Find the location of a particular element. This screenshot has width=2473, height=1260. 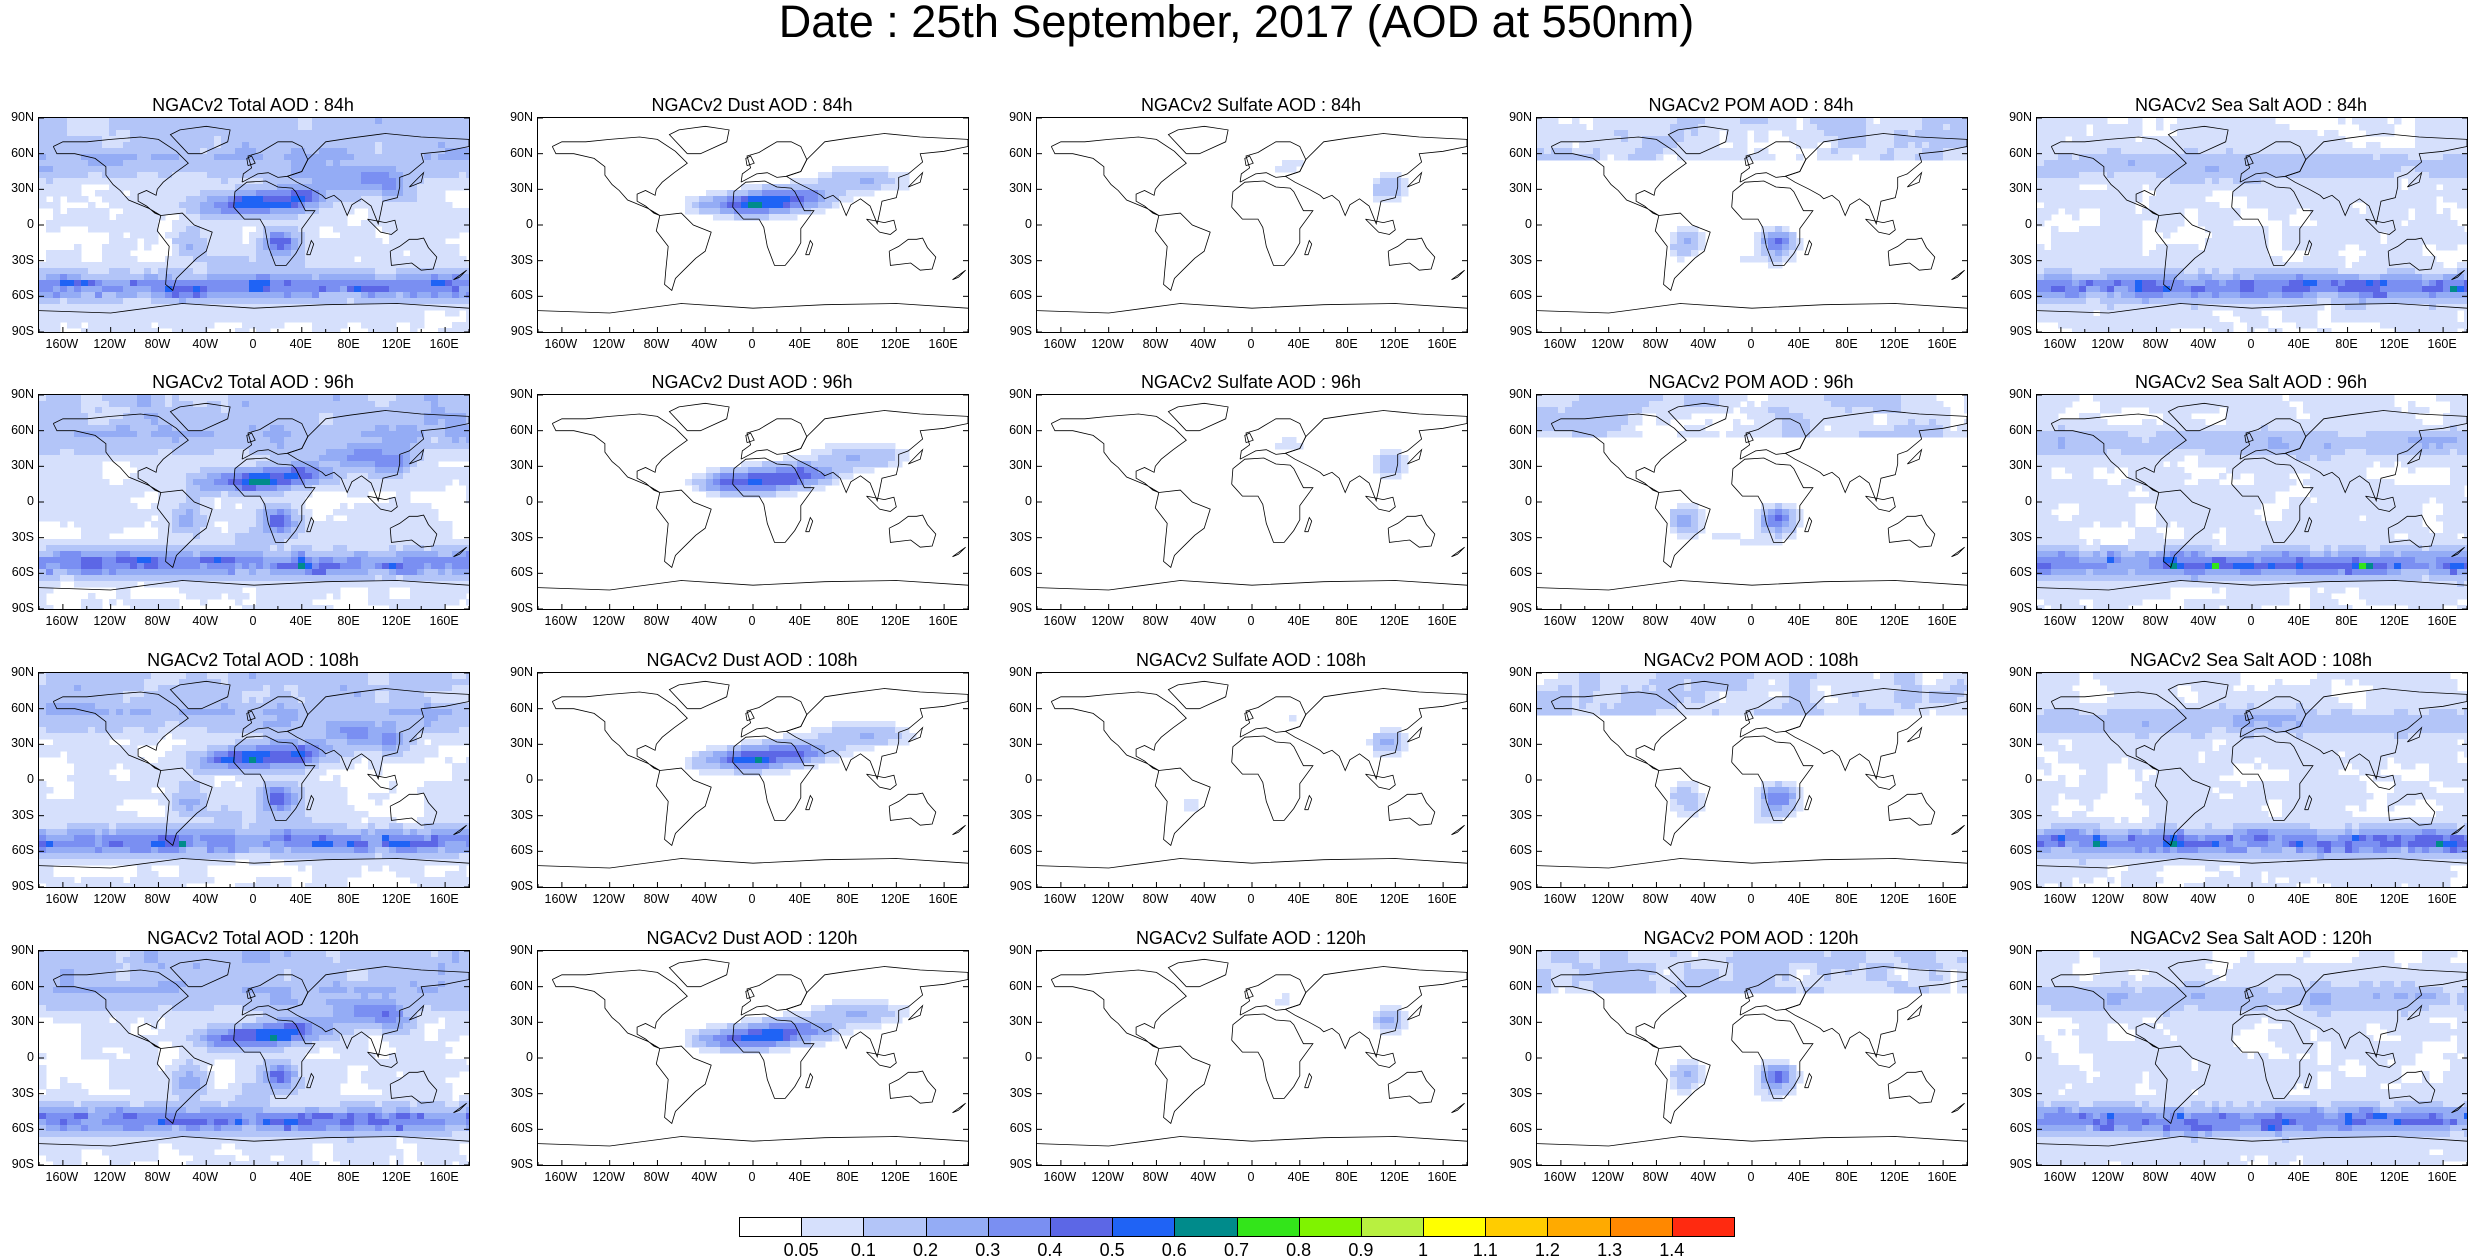

panel-title: NGACv2 Sulfate AOD : 96h is located at coordinates (1251, 382).